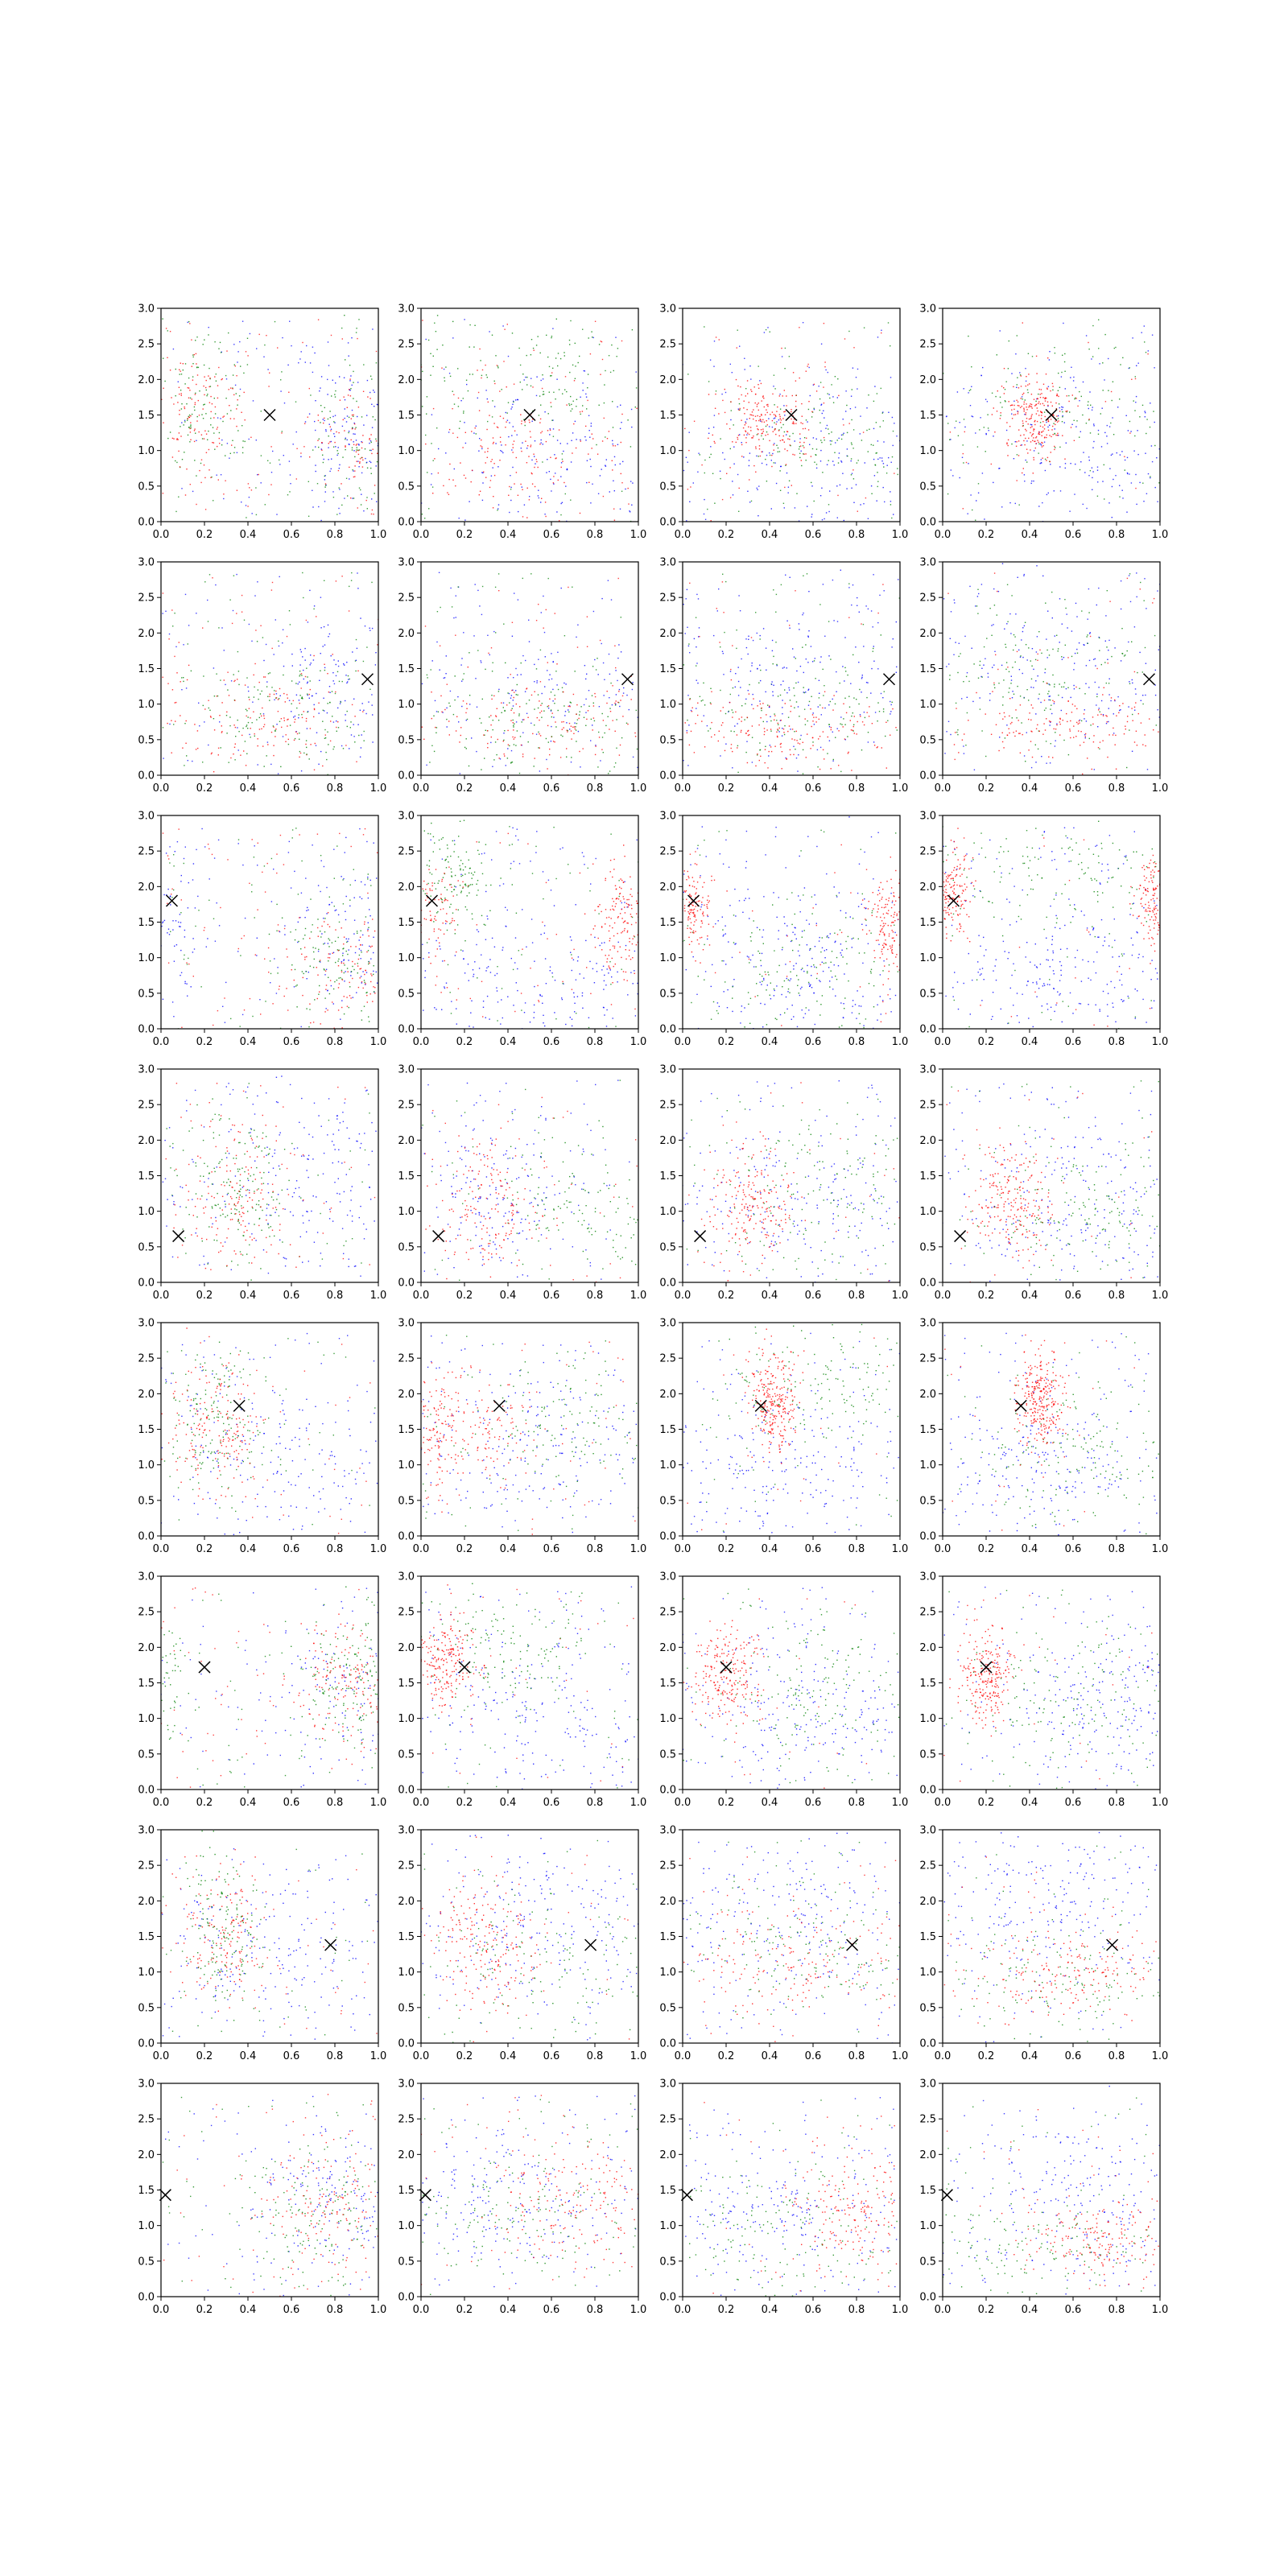 Image resolution: width=1288 pixels, height=2576 pixels. What do you see at coordinates (378, 535) in the screenshot?
I see `x-tick-label: 1.0` at bounding box center [378, 535].